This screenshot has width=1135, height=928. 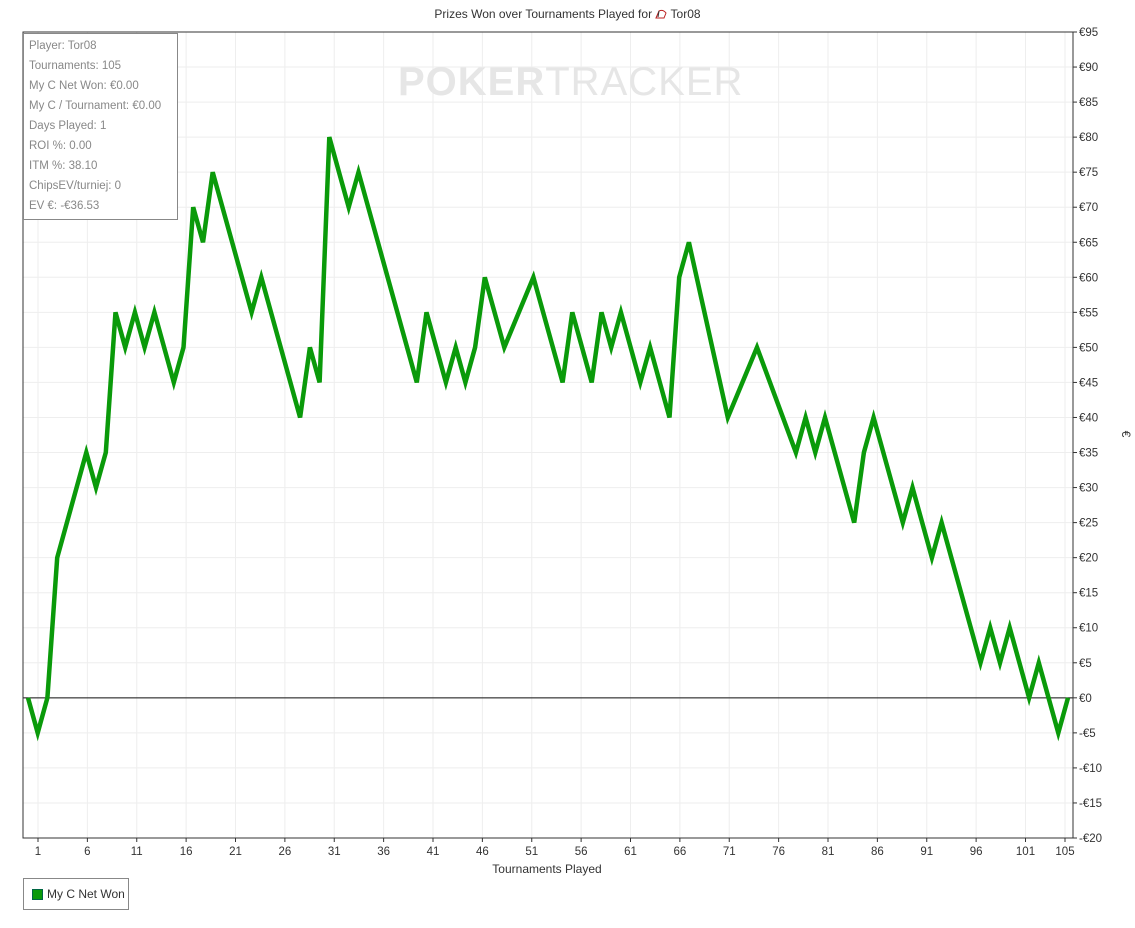 I want to click on y-tick-label: €20, so click(x=1088, y=559).